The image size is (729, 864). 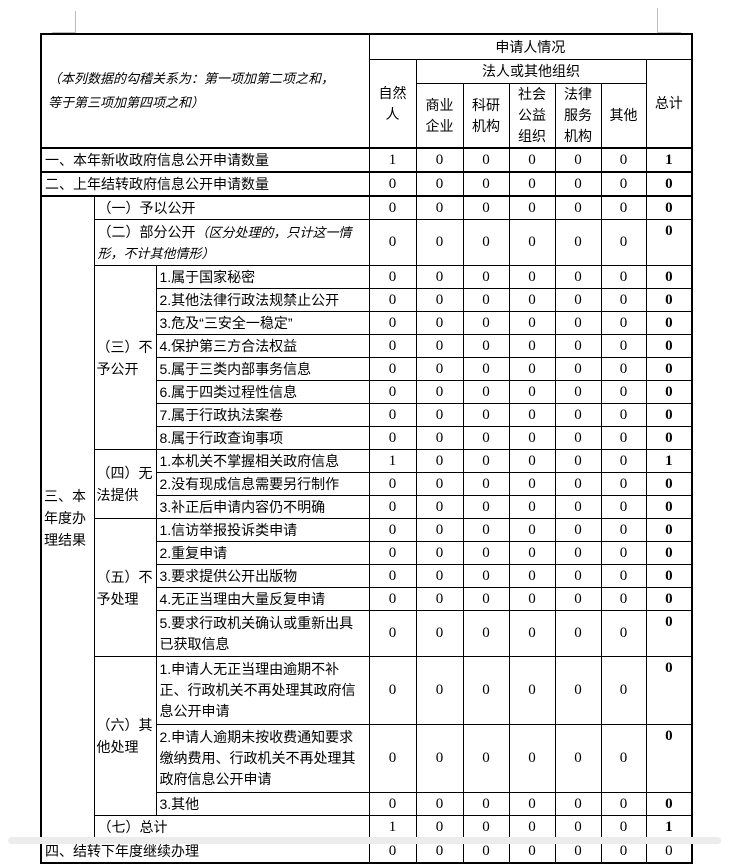 What do you see at coordinates (262, 804) in the screenshot?
I see `row-label: 3.其他` at bounding box center [262, 804].